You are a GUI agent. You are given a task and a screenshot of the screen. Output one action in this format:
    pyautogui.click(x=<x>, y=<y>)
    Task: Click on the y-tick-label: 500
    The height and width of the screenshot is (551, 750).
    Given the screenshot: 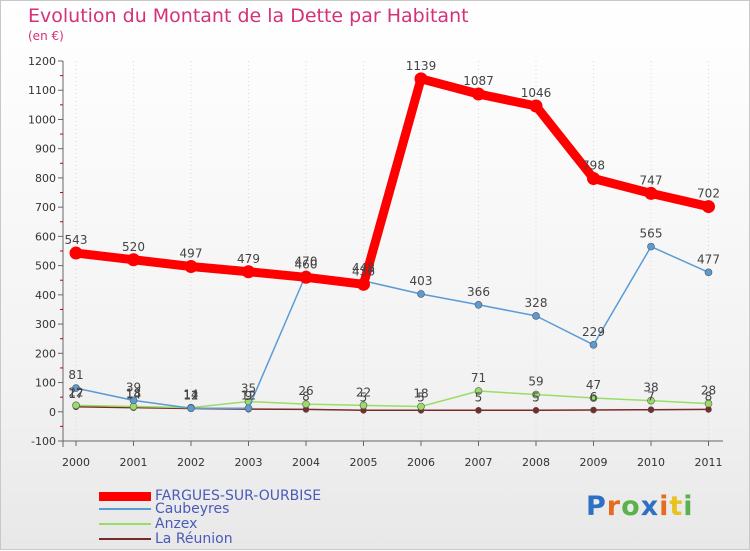 What is the action you would take?
    pyautogui.click(x=45, y=266)
    